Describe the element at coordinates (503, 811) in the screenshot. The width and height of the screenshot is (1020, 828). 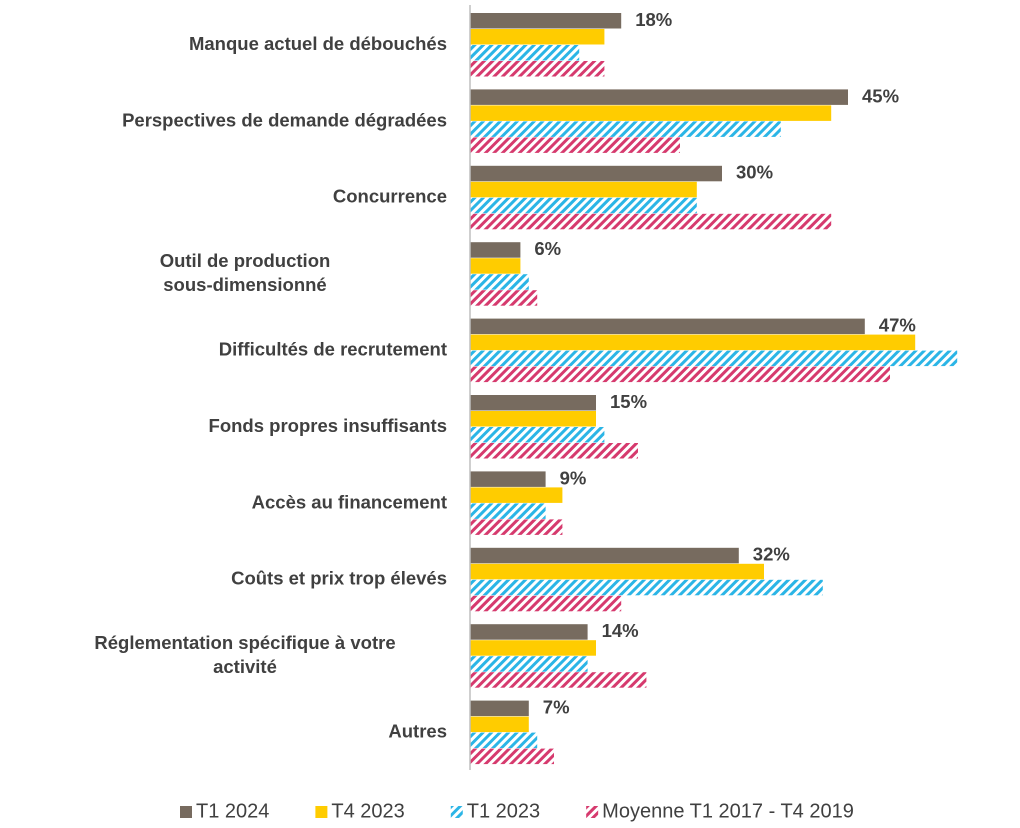
I see `legend-label: T1 2023` at that location.